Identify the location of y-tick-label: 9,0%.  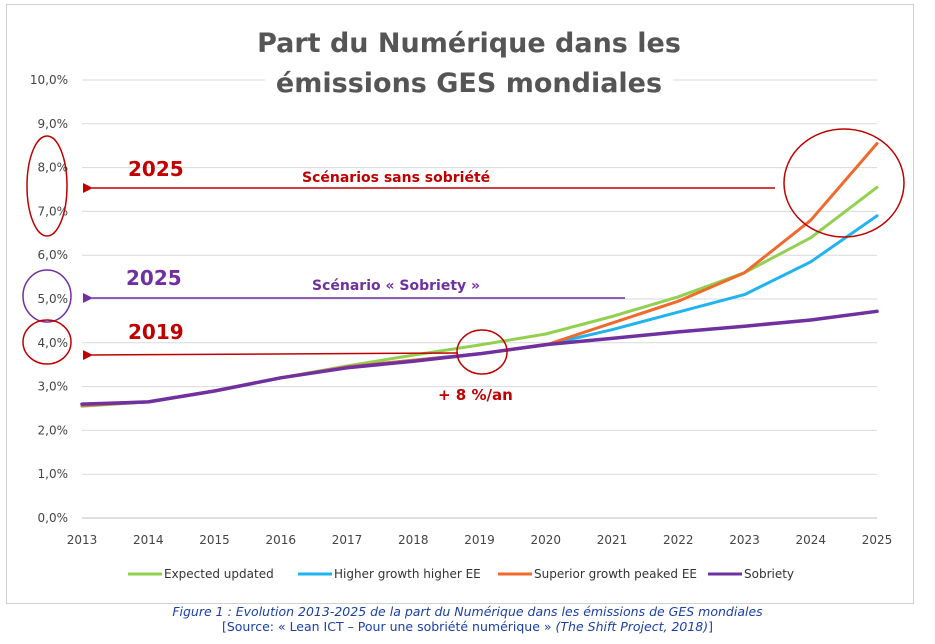
(53, 124).